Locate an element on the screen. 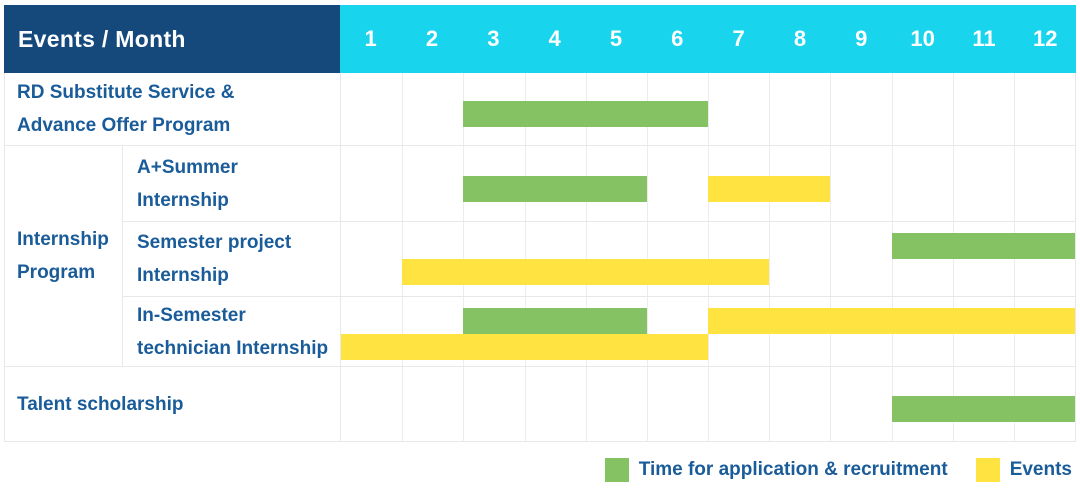 The width and height of the screenshot is (1080, 494). row-canvas-rd-substitute is located at coordinates (707, 109).